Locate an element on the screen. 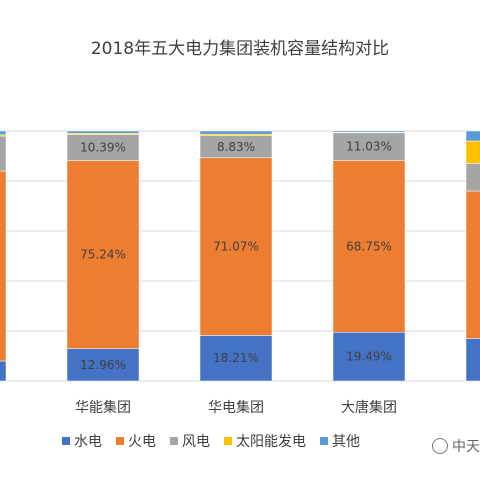 The image size is (480, 480). data-label: 10.39% is located at coordinates (103, 148).